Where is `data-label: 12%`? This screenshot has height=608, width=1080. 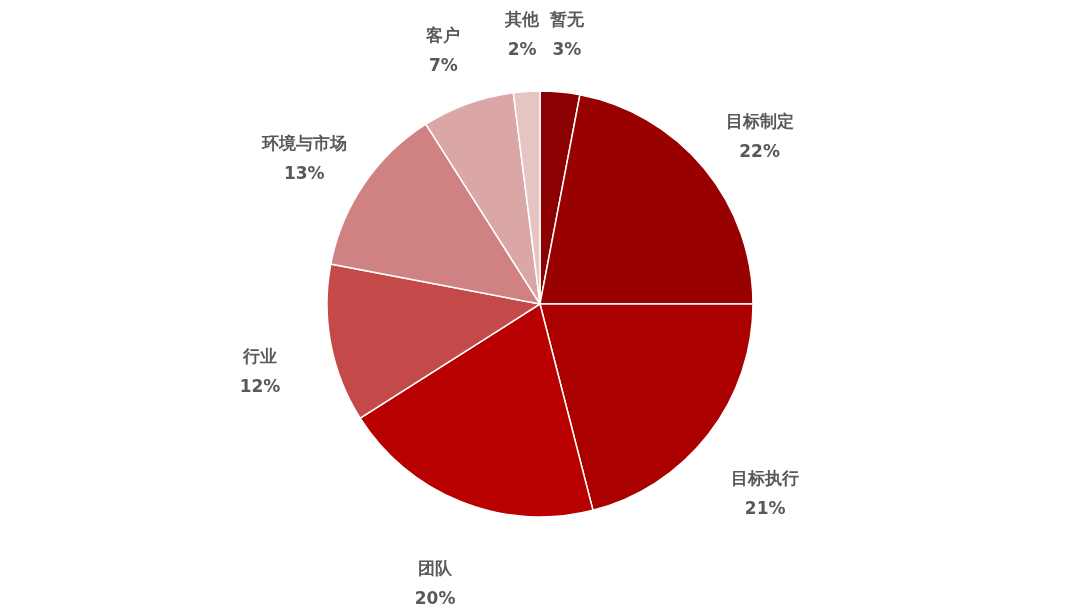
data-label: 12% is located at coordinates (260, 386).